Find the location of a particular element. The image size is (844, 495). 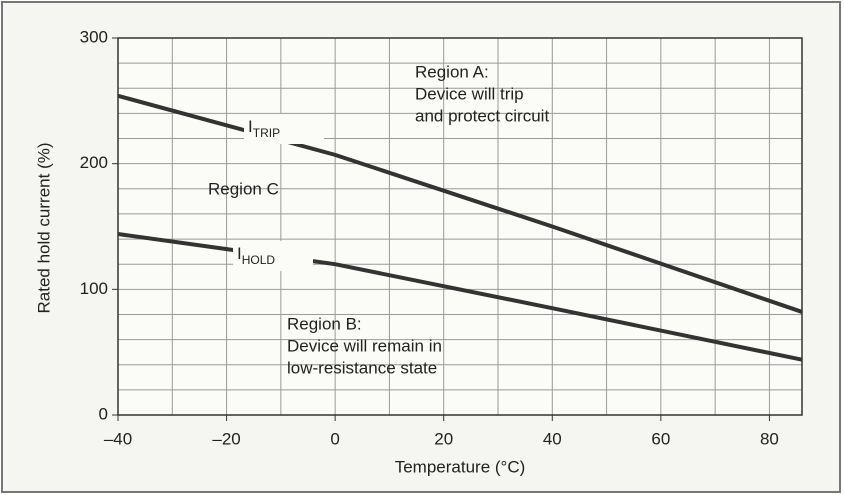

x-tick-label: 40 is located at coordinates (552, 438).